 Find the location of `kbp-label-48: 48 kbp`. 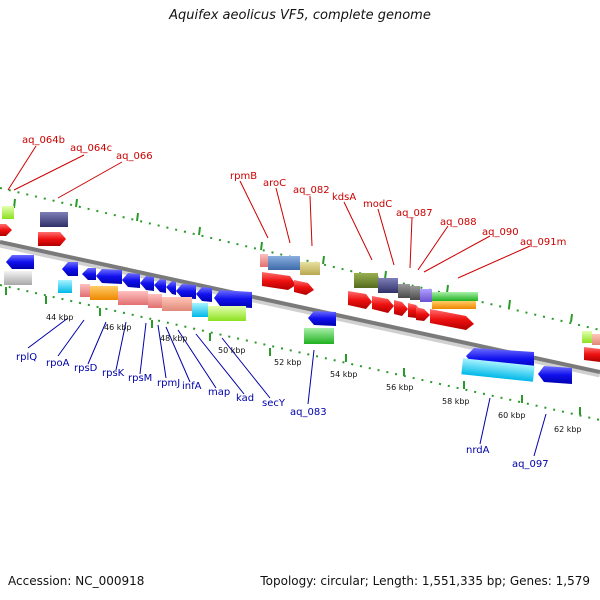

kbp-label-48: 48 kbp is located at coordinates (174, 338).